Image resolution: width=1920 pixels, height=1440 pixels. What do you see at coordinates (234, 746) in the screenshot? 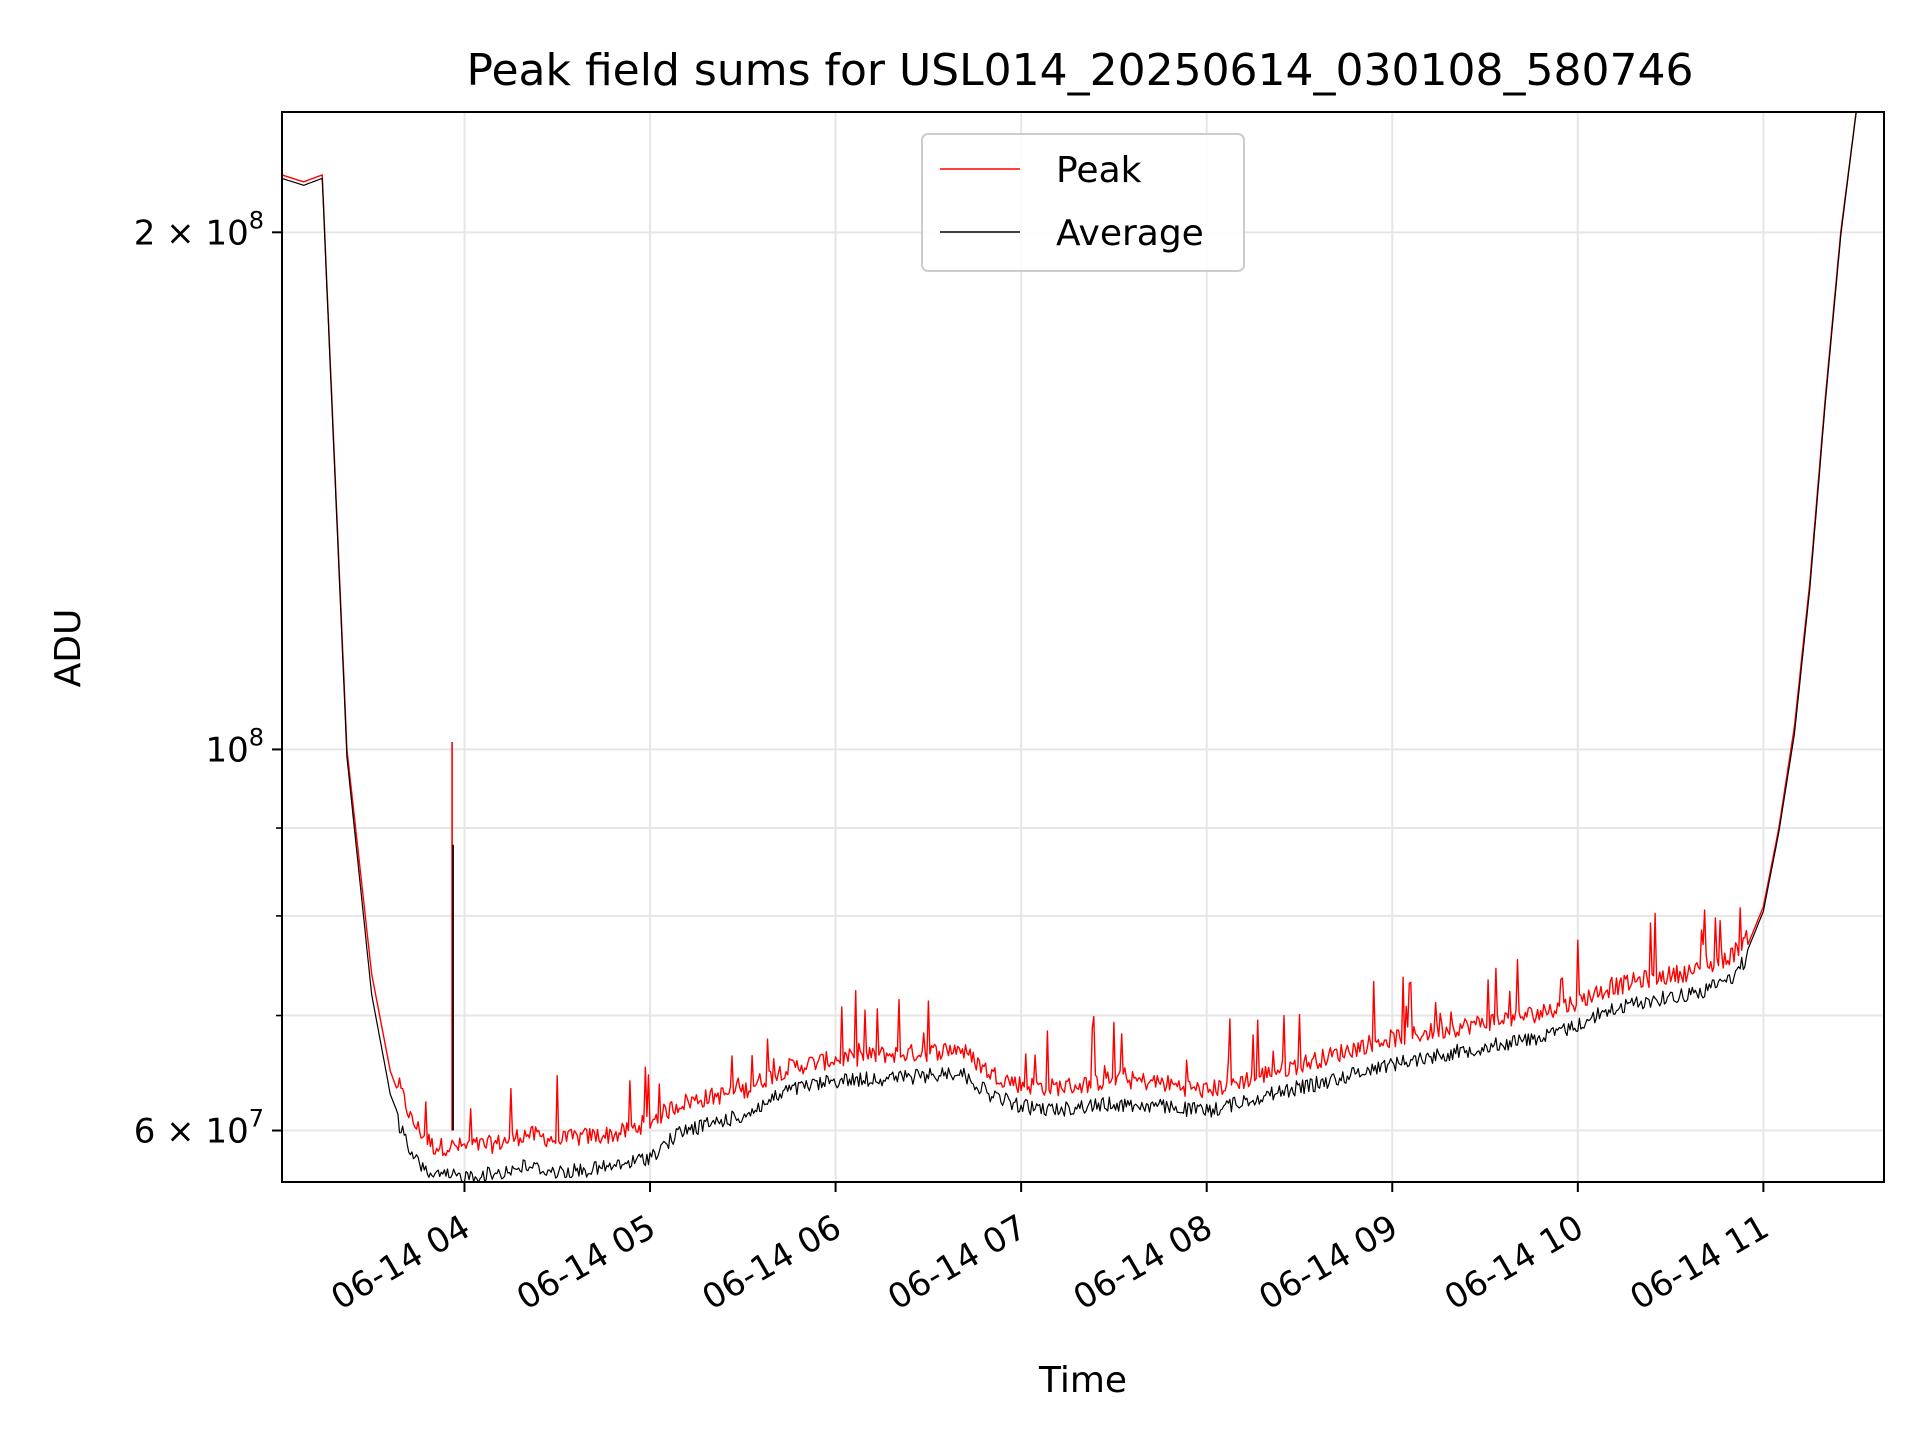
I see `y-tick-label: 108` at bounding box center [234, 746].